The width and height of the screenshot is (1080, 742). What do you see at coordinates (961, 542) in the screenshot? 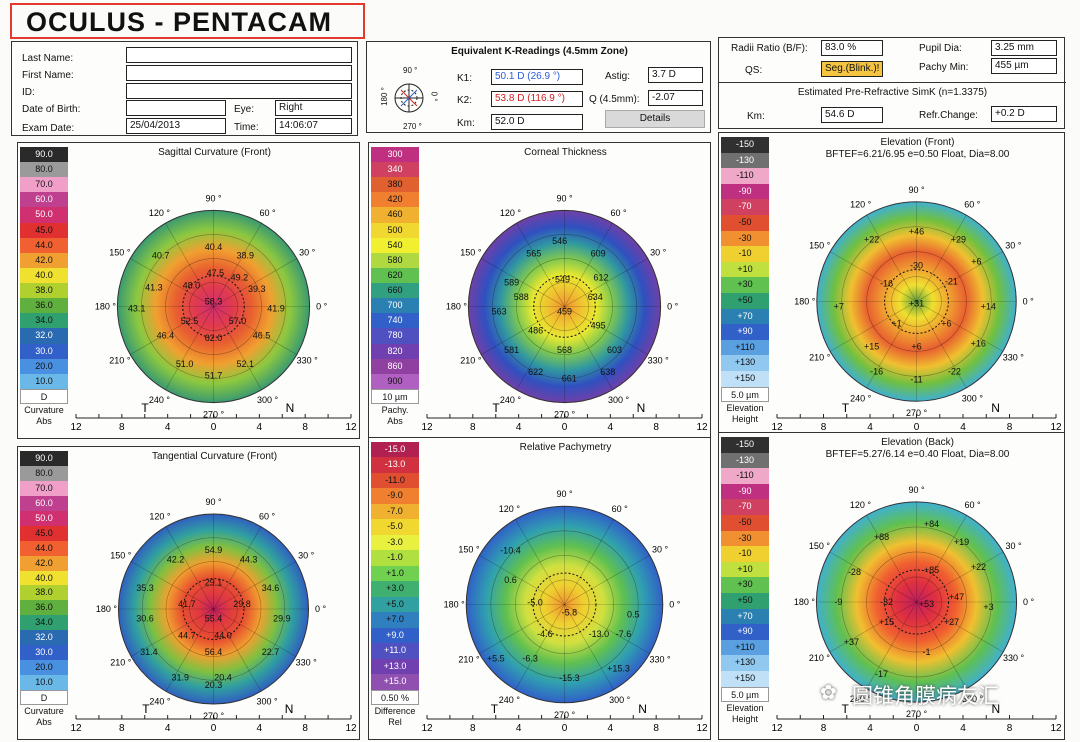
I see `map-value: +19` at bounding box center [961, 542].